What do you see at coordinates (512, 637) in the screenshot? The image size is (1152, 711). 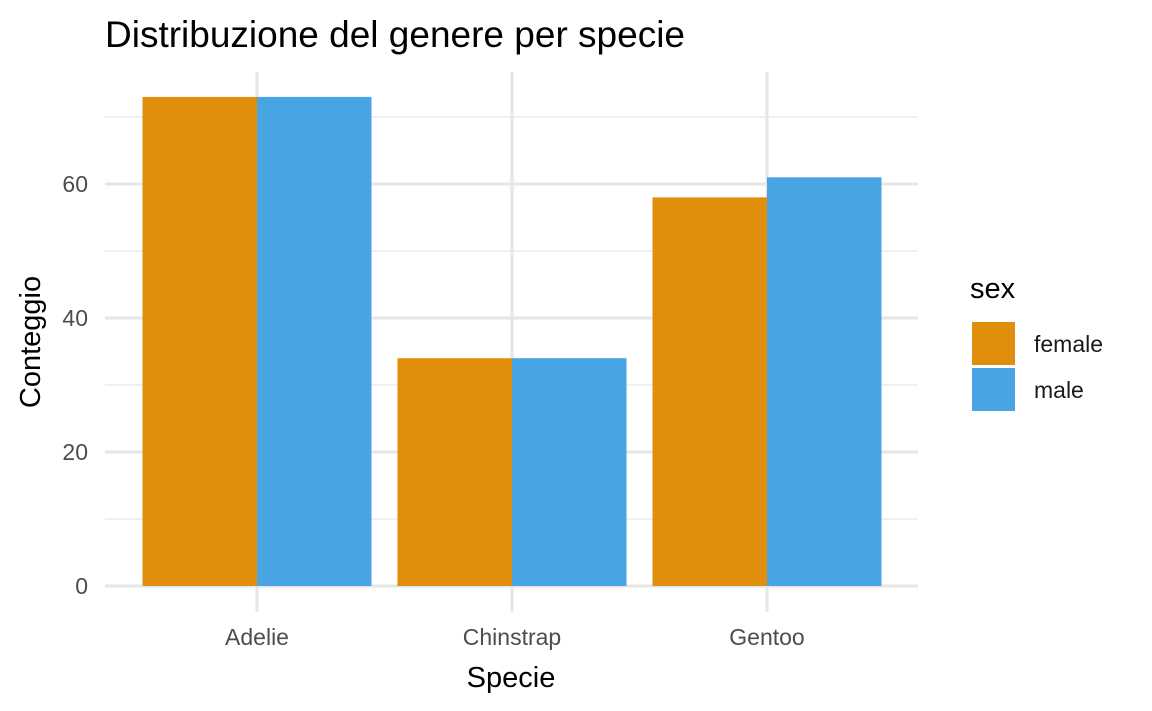 I see `x-tick-label: Chinstrap` at bounding box center [512, 637].